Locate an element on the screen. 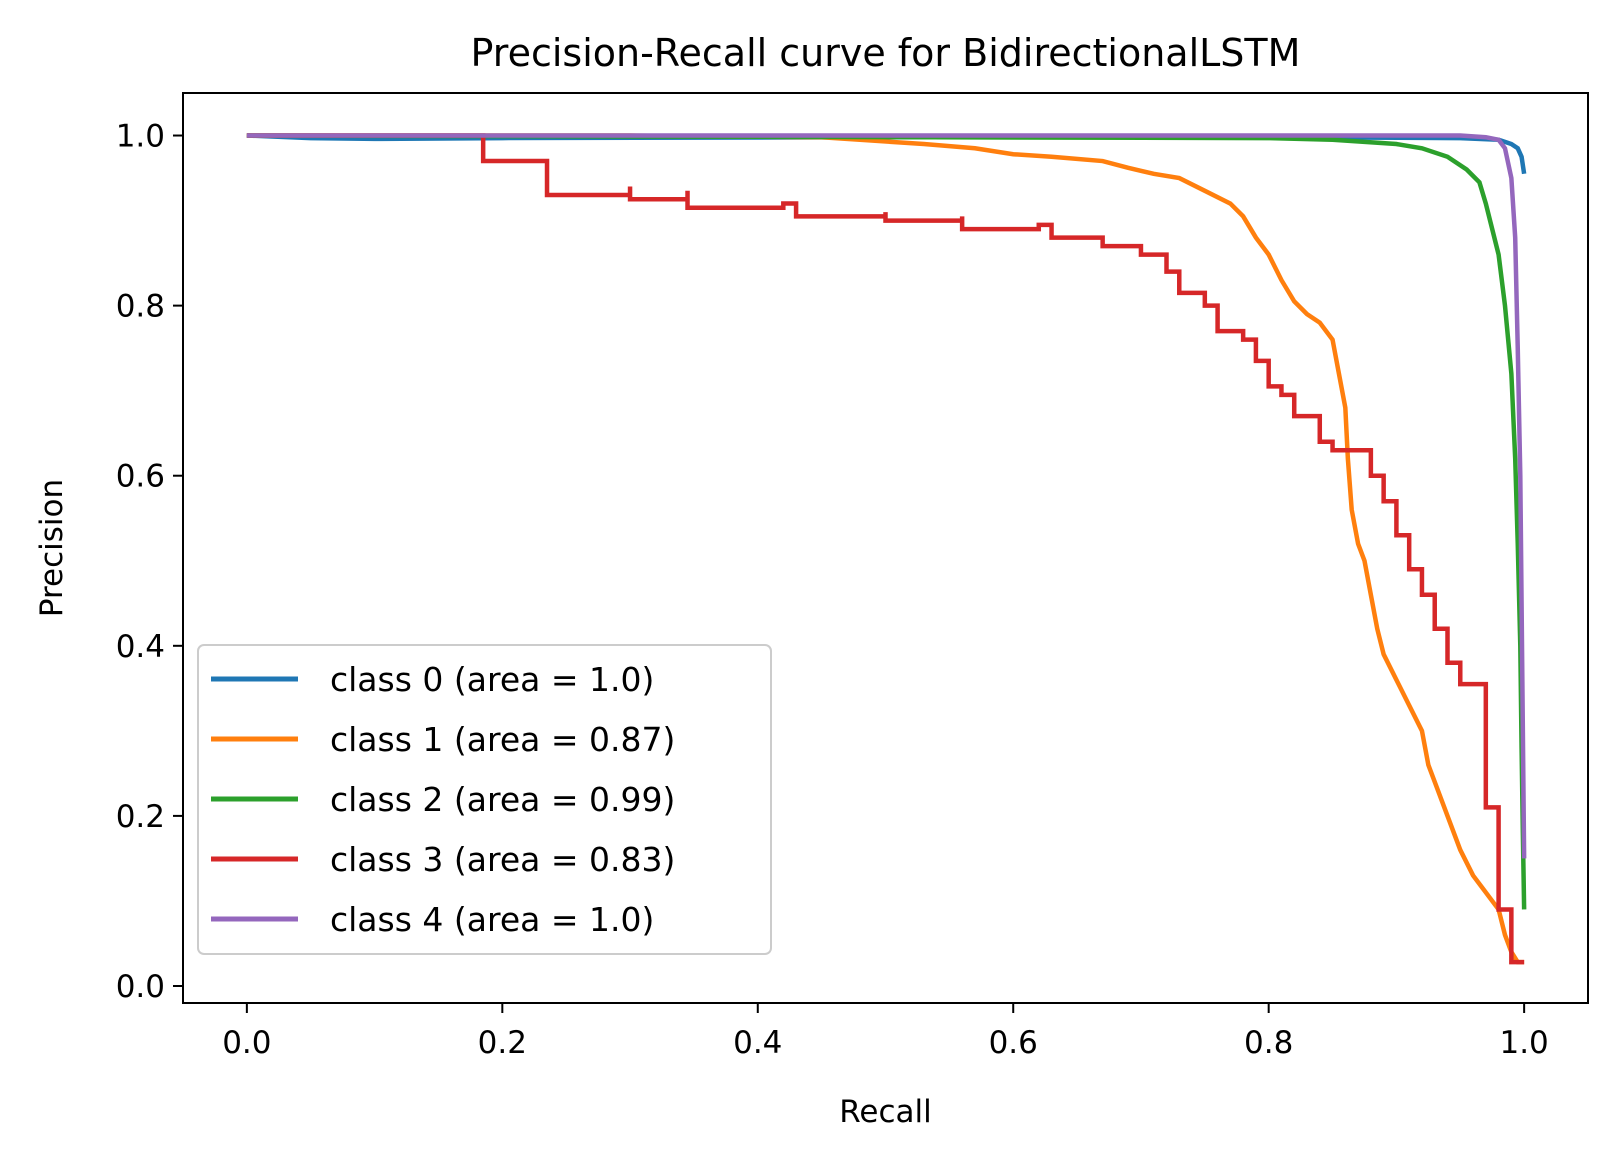 The image size is (1607, 1154). x-tick-label: 0.6 is located at coordinates (1013, 1043).